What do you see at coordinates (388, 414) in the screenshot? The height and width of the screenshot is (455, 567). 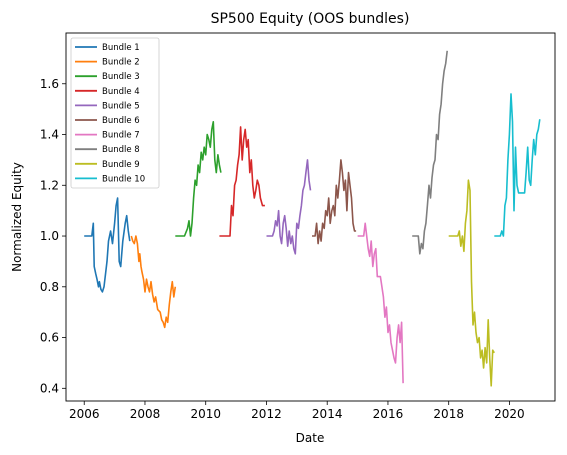 I see `x-tick-label: 2016` at bounding box center [388, 414].